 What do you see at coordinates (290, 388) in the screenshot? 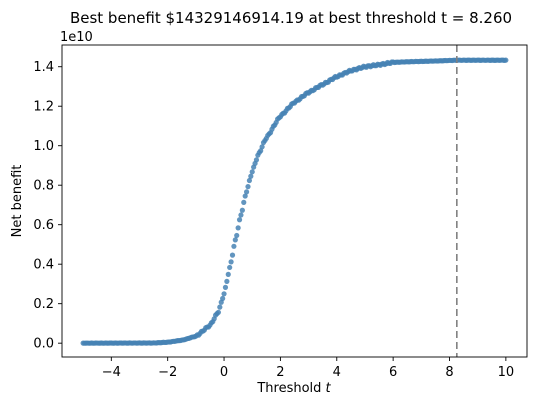
I see `x-axis-label-text: Threshold` at bounding box center [290, 388].